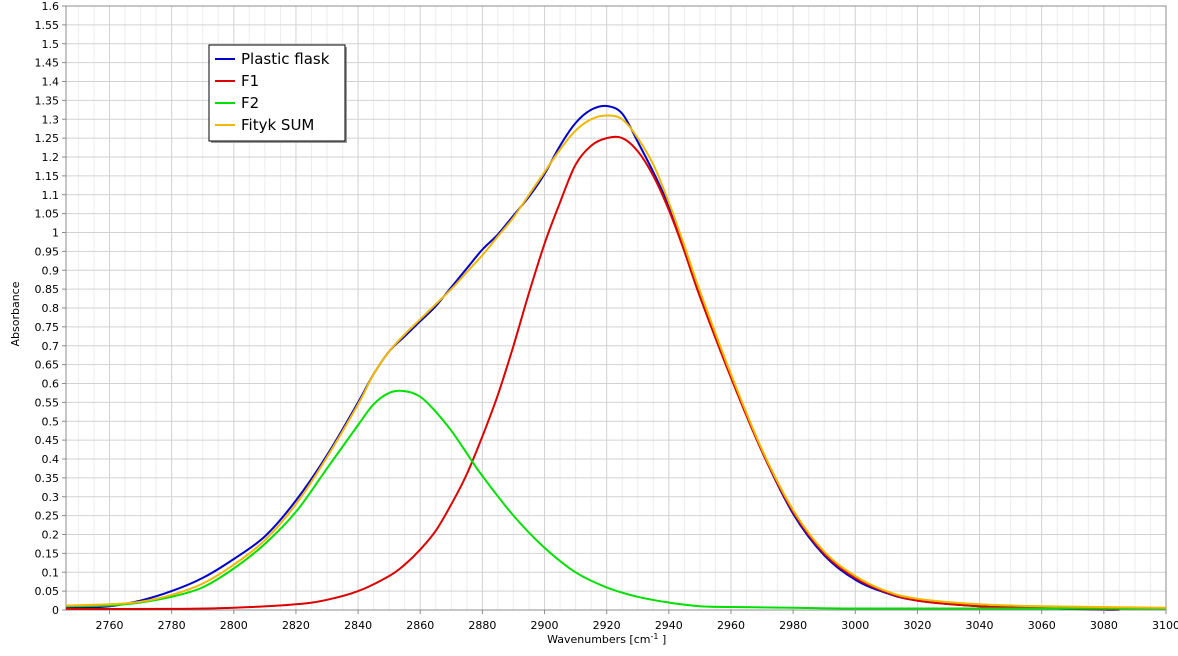 The height and width of the screenshot is (656, 1178). Describe the element at coordinates (55, 233) in the screenshot. I see `y-tick-label: 1` at that location.